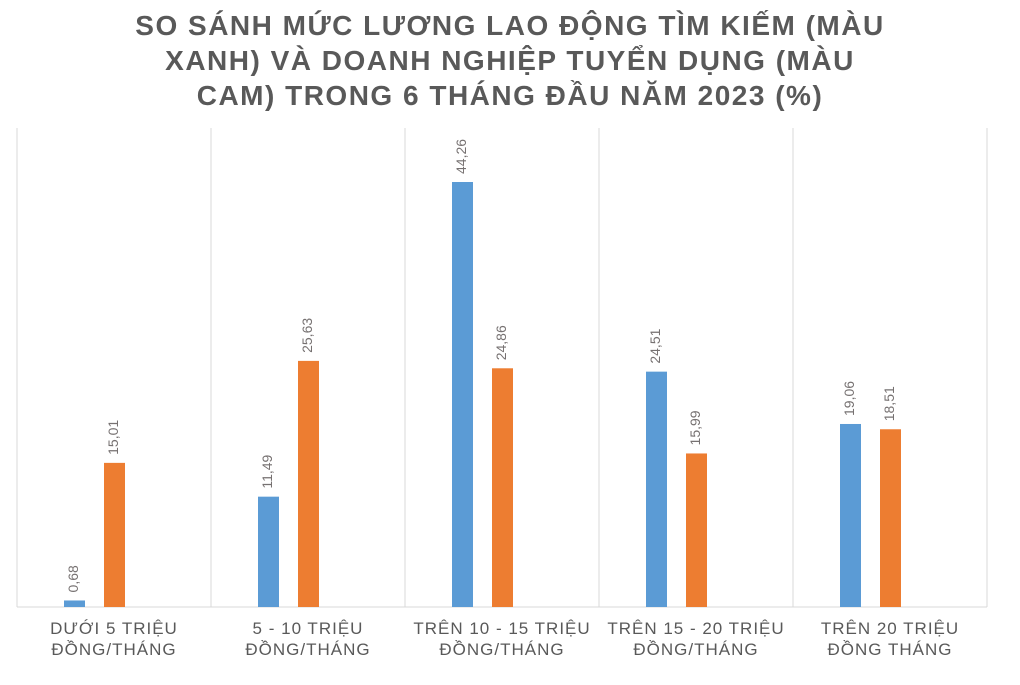  I want to click on x-tick-label: 5 - 10 TRIỆU, so click(308, 628).